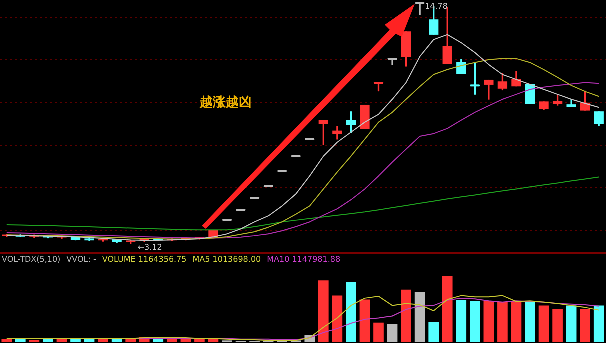 This screenshot has height=343, width=606. Describe the element at coordinates (144, 259) in the screenshot. I see `text: VOLUME 1164356.75` at that location.